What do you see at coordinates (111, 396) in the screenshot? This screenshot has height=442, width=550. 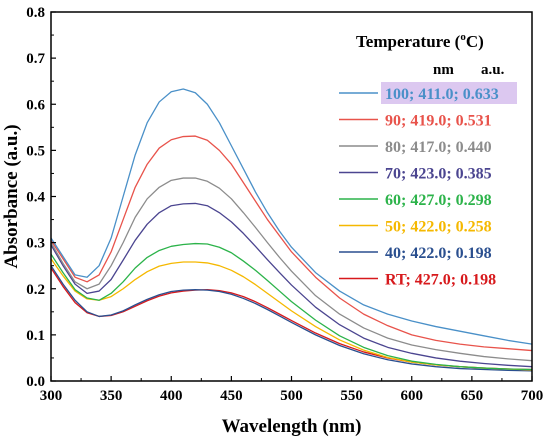 I see `x-tick-label: 350` at bounding box center [111, 396].